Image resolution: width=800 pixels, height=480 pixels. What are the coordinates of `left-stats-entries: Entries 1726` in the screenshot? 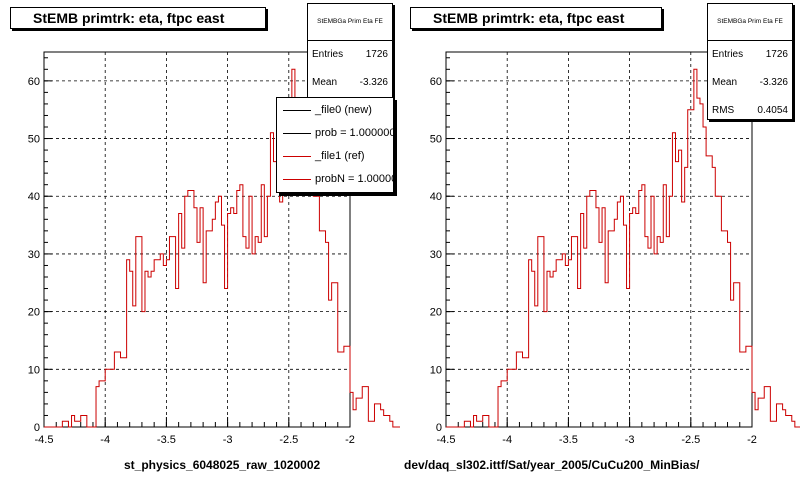 It's located at (350, 54).